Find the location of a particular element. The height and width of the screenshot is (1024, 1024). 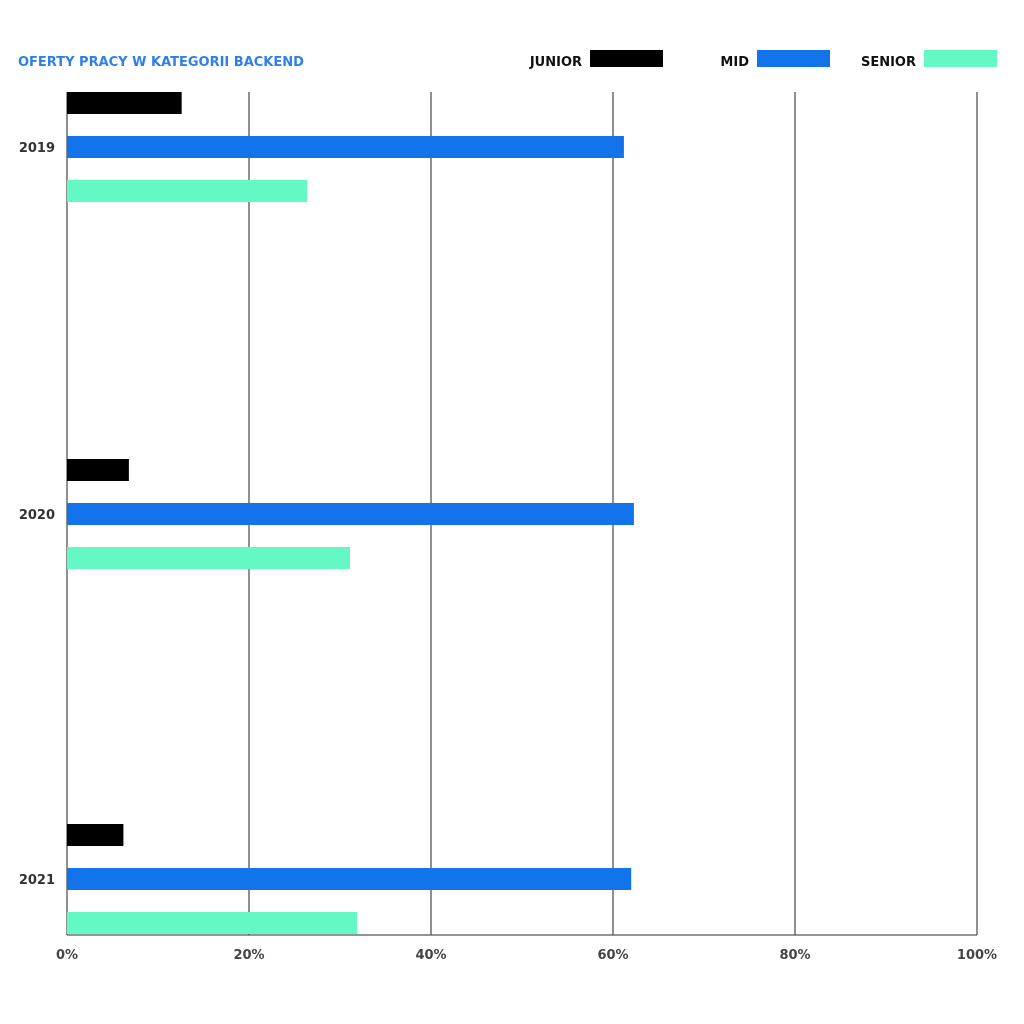

legend: JUNIOR MID SENIOR is located at coordinates (763, 60).